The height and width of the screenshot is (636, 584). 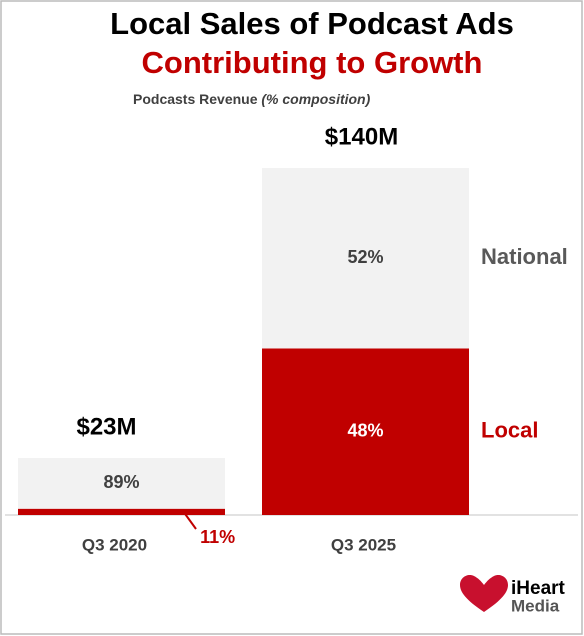 I want to click on x-tick-label: Q3 2025, so click(x=363, y=544).